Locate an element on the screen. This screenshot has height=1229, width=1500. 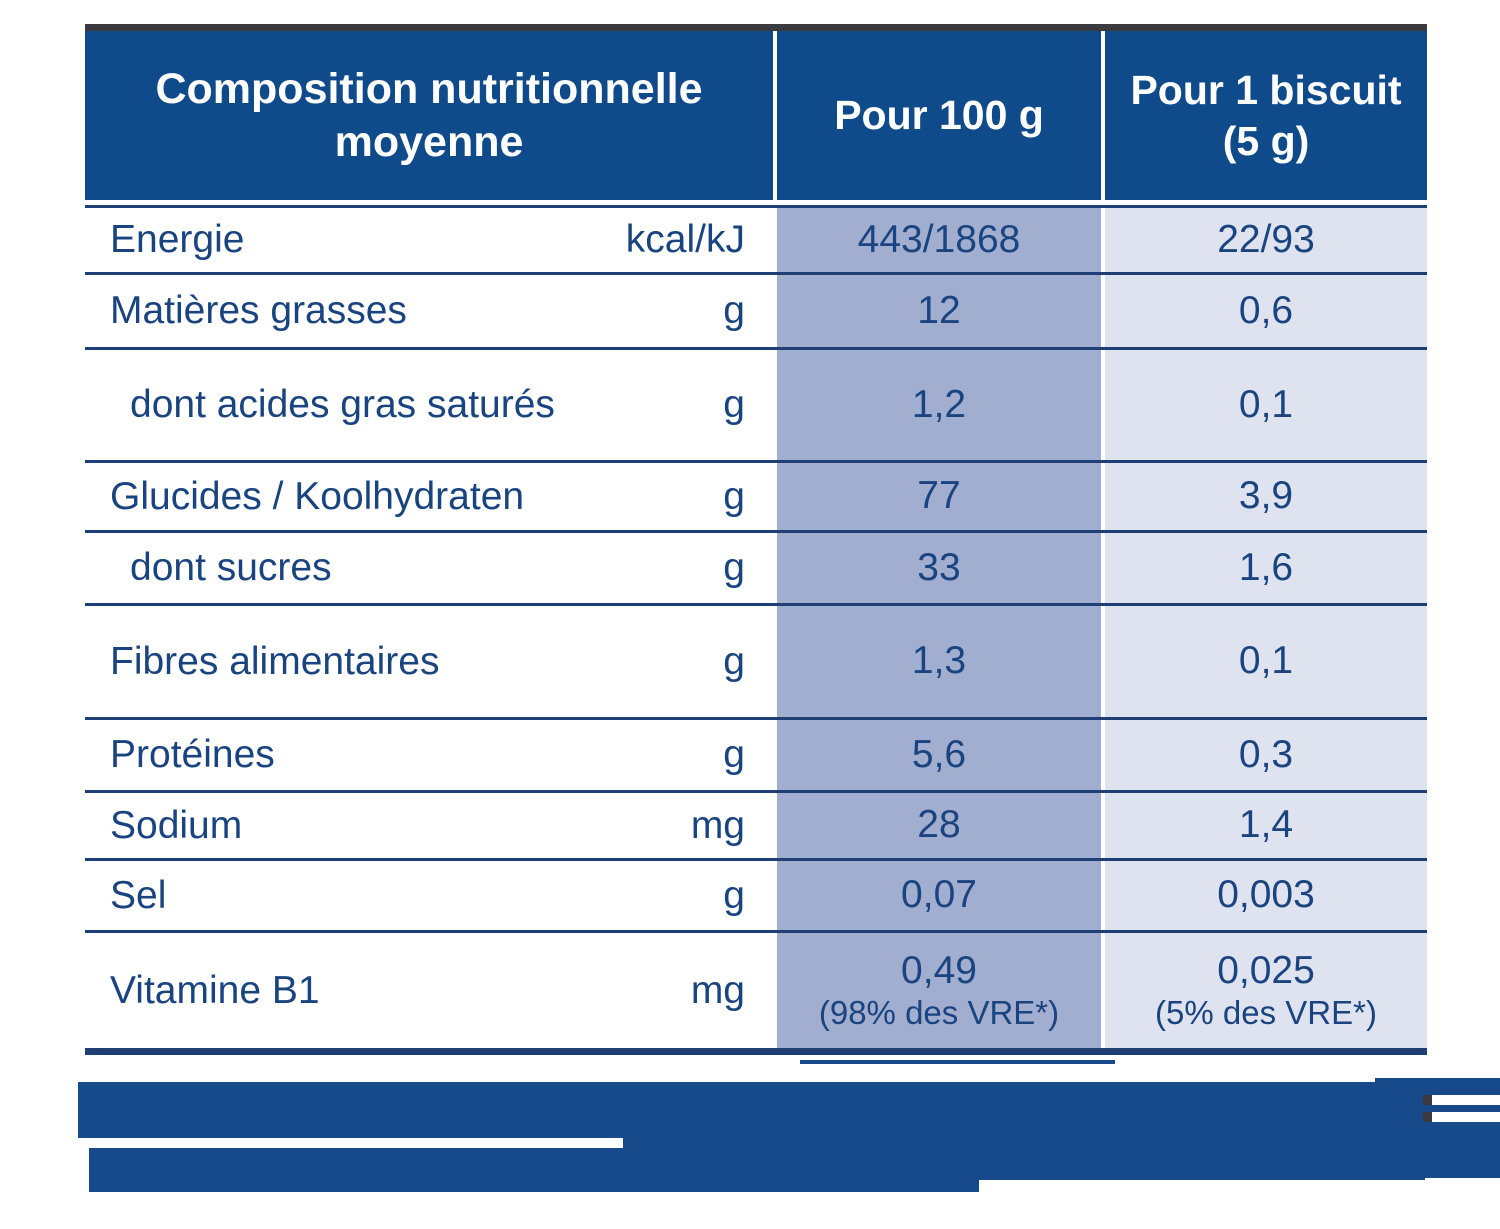
nutrient-label: dont acides gras saturés is located at coordinates (342, 404).